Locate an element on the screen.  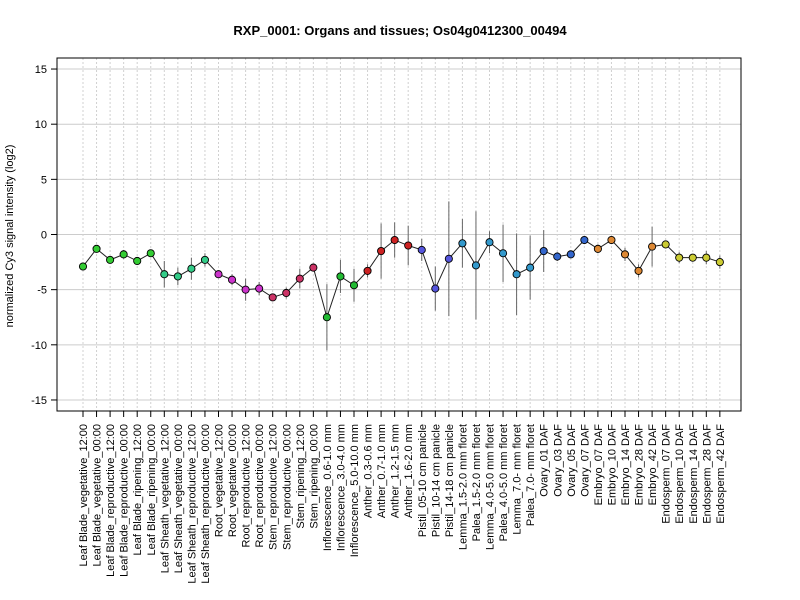
x-tick-label: Ovary_01 DAF is located at coordinates (545, 460).